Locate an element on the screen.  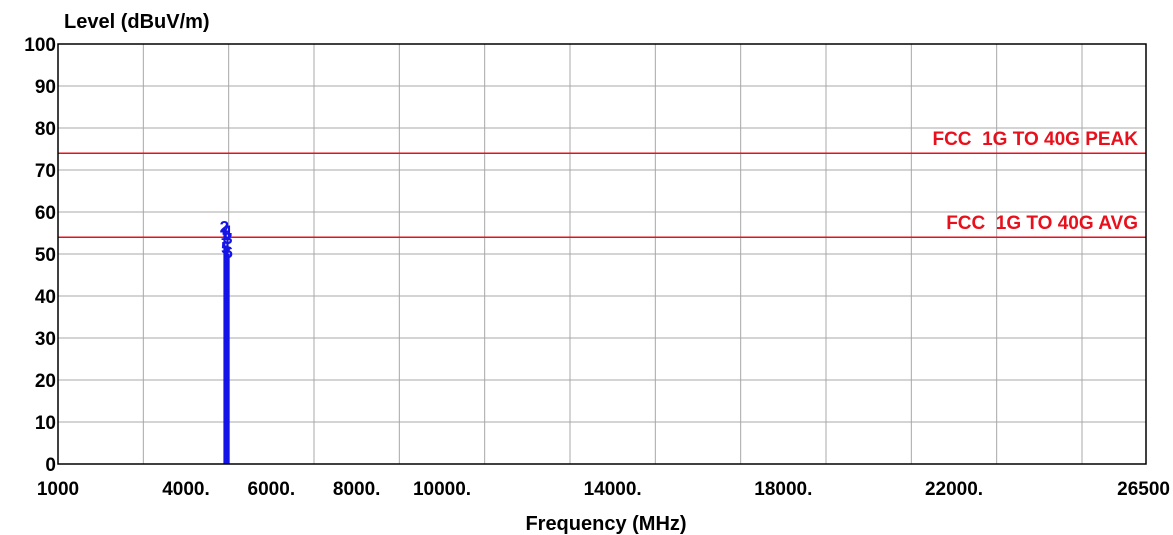
marker-label: 1 is located at coordinates (225, 234).